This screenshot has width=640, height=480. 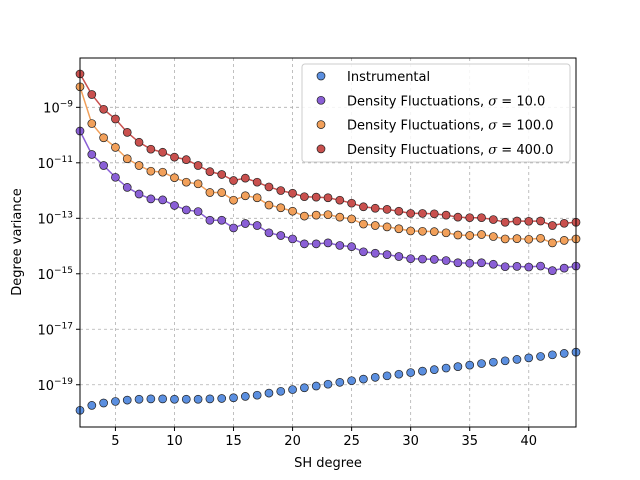 What do you see at coordinates (58, 246) in the screenshot?
I see `y-axis-ticks: 10−19 10−17 10−15 10−13 10−11 10−9` at bounding box center [58, 246].